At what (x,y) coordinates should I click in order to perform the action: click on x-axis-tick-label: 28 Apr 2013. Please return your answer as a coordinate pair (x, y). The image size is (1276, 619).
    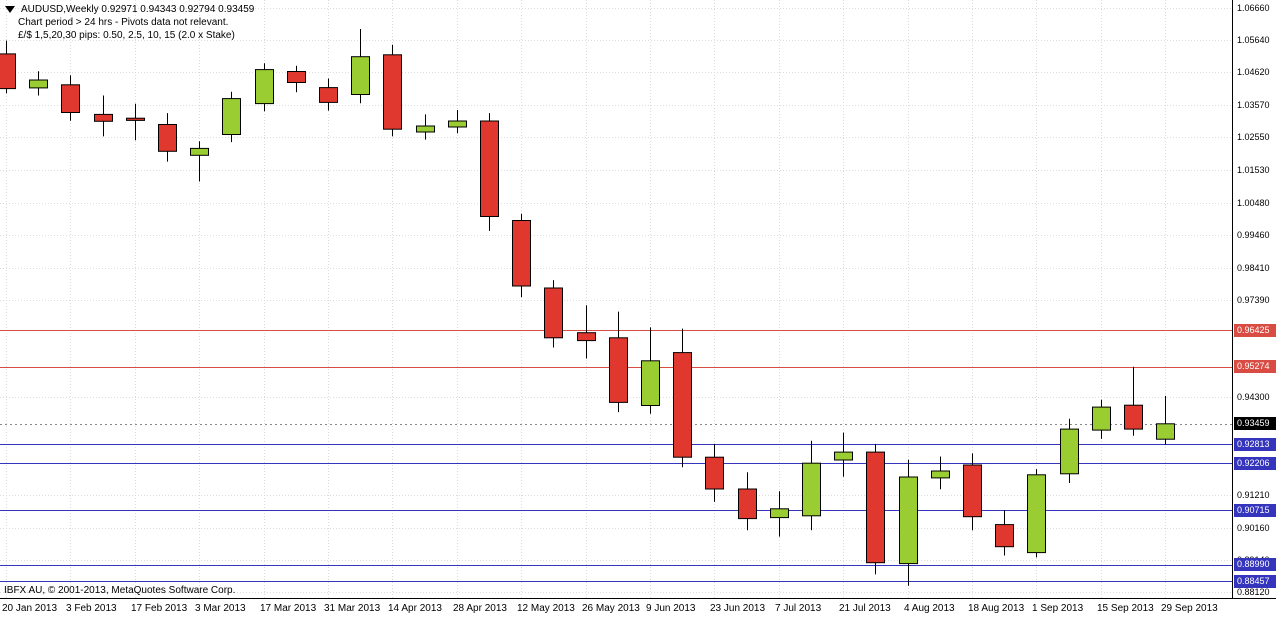
    Looking at the image, I should click on (480, 608).